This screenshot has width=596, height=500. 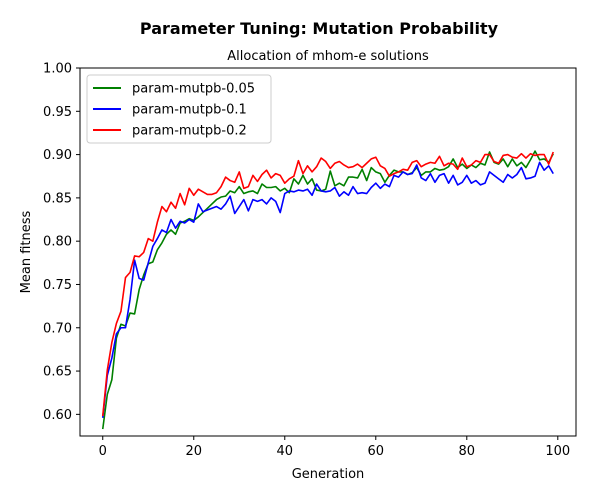 I want to click on legend-label-2: param-mutpb-0.2, so click(x=189, y=131).